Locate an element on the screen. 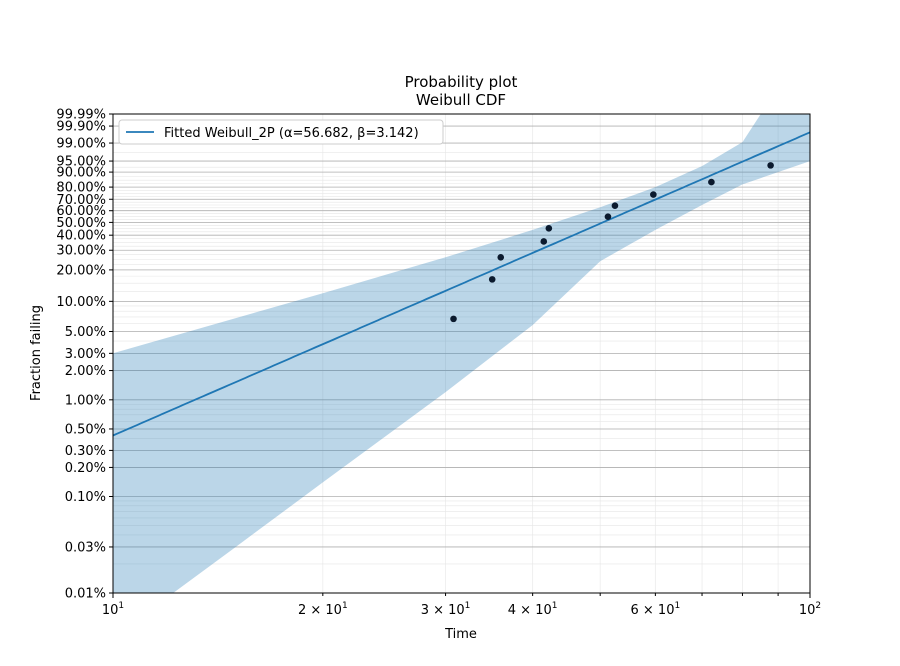 The height and width of the screenshot is (666, 900). x-tick-label: 6 × 101 is located at coordinates (656, 609).